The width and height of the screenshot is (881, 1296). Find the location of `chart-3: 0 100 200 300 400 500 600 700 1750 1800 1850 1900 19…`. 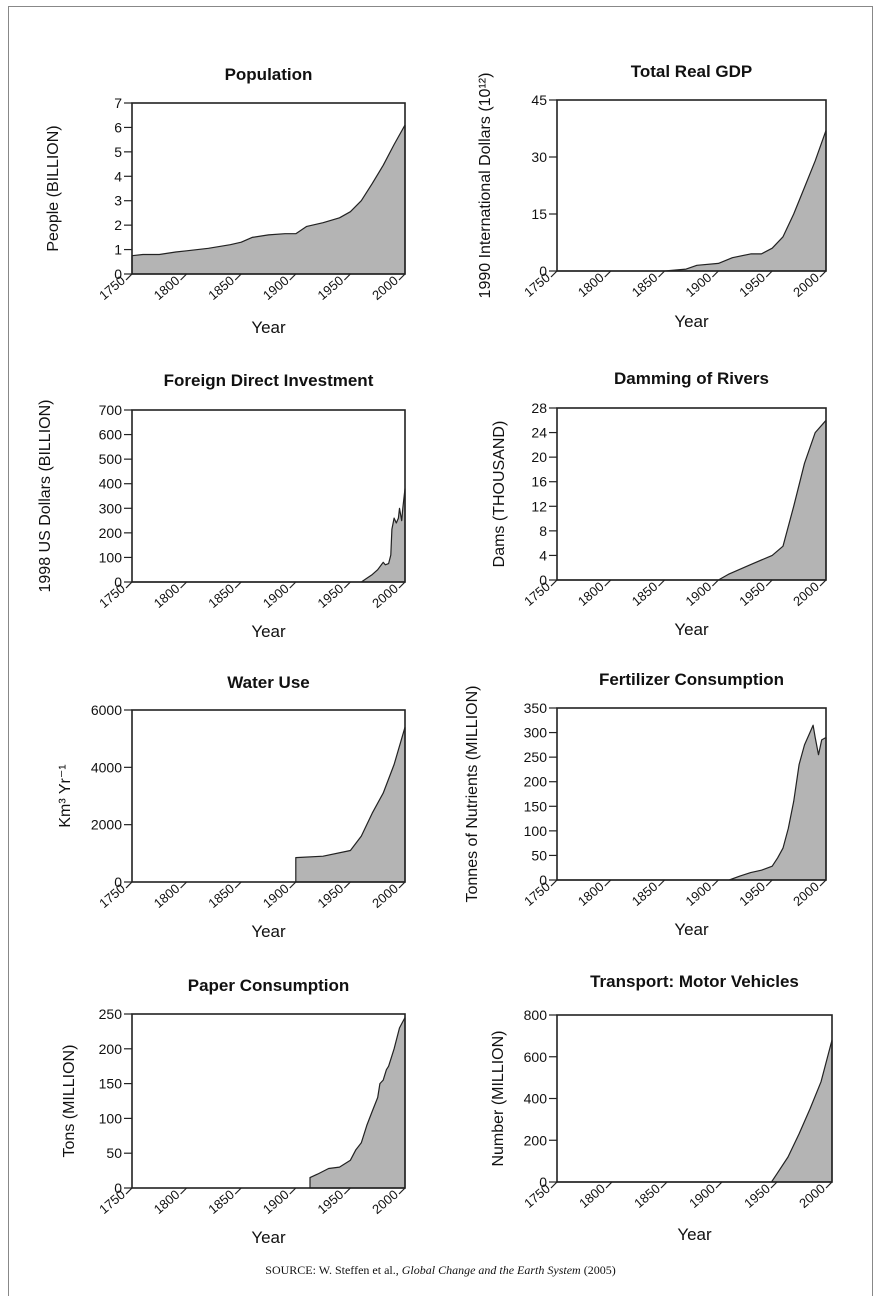

chart-3: 0 100 200 300 400 500 600 700 1750 1800 1850 1900 19… is located at coordinates (221, 506).